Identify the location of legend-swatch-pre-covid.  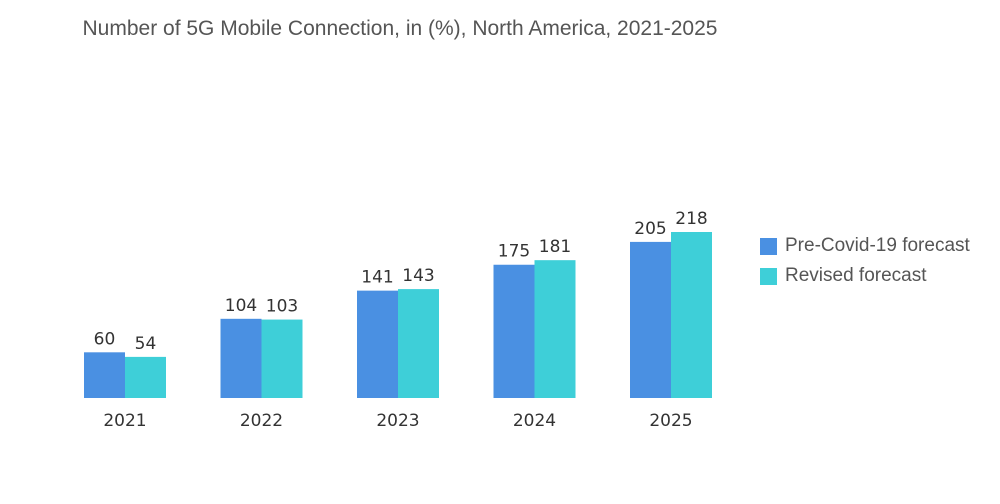
(768, 246).